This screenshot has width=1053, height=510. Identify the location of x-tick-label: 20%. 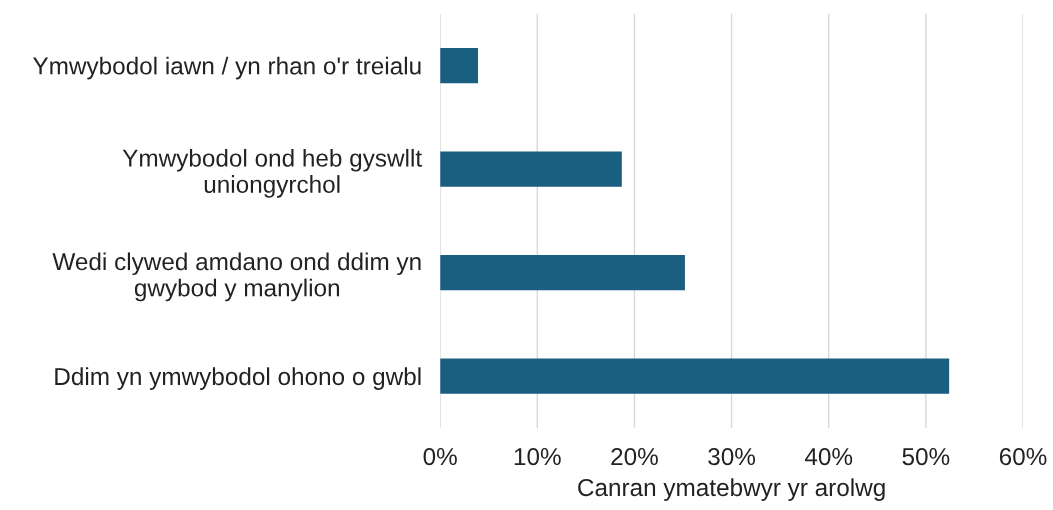
(634, 456).